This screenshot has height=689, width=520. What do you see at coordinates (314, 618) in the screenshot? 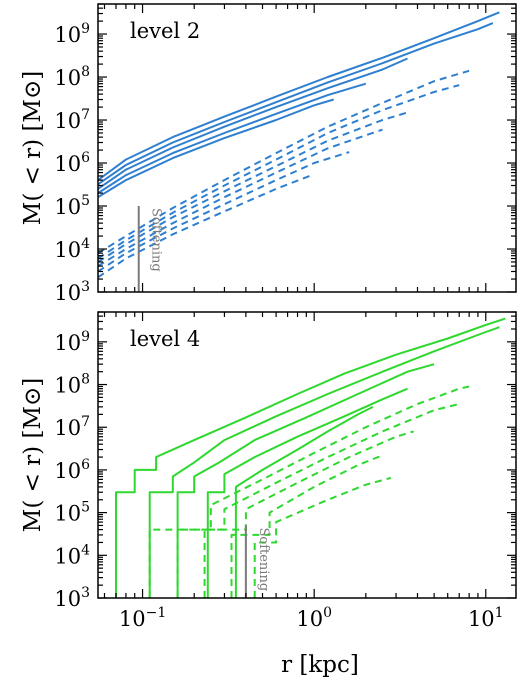
I see `x-tick-label: 10⁰` at bounding box center [314, 618].